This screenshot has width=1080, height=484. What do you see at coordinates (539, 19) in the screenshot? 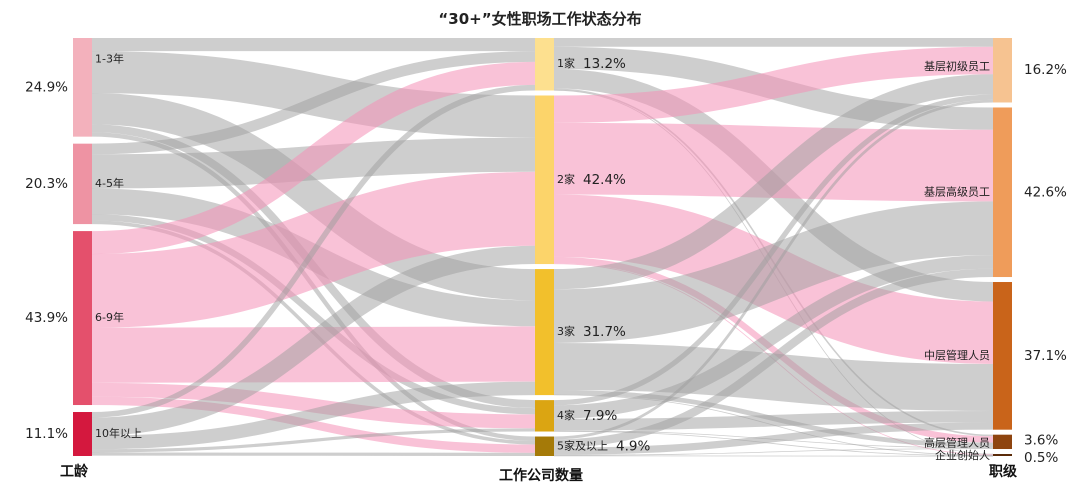
I see `chart-title: “30+”女性职场工作状态分布` at bounding box center [539, 19].